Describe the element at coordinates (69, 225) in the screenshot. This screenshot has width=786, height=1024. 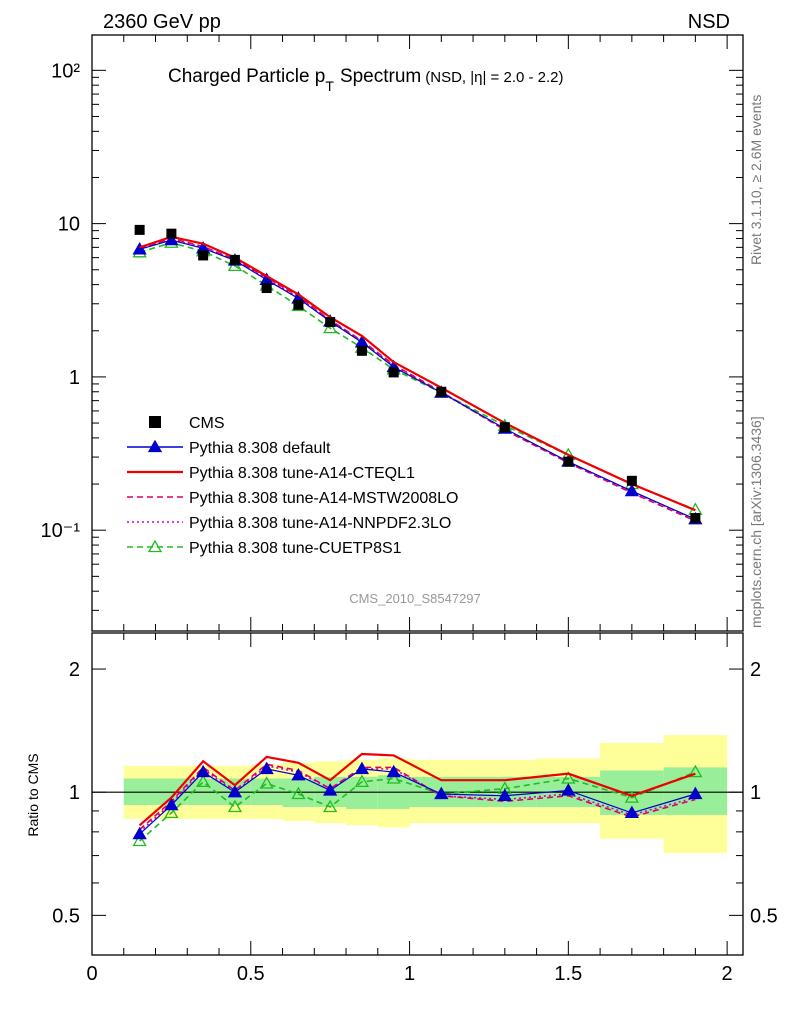
I see `upper-y-tick-label: 10` at that location.